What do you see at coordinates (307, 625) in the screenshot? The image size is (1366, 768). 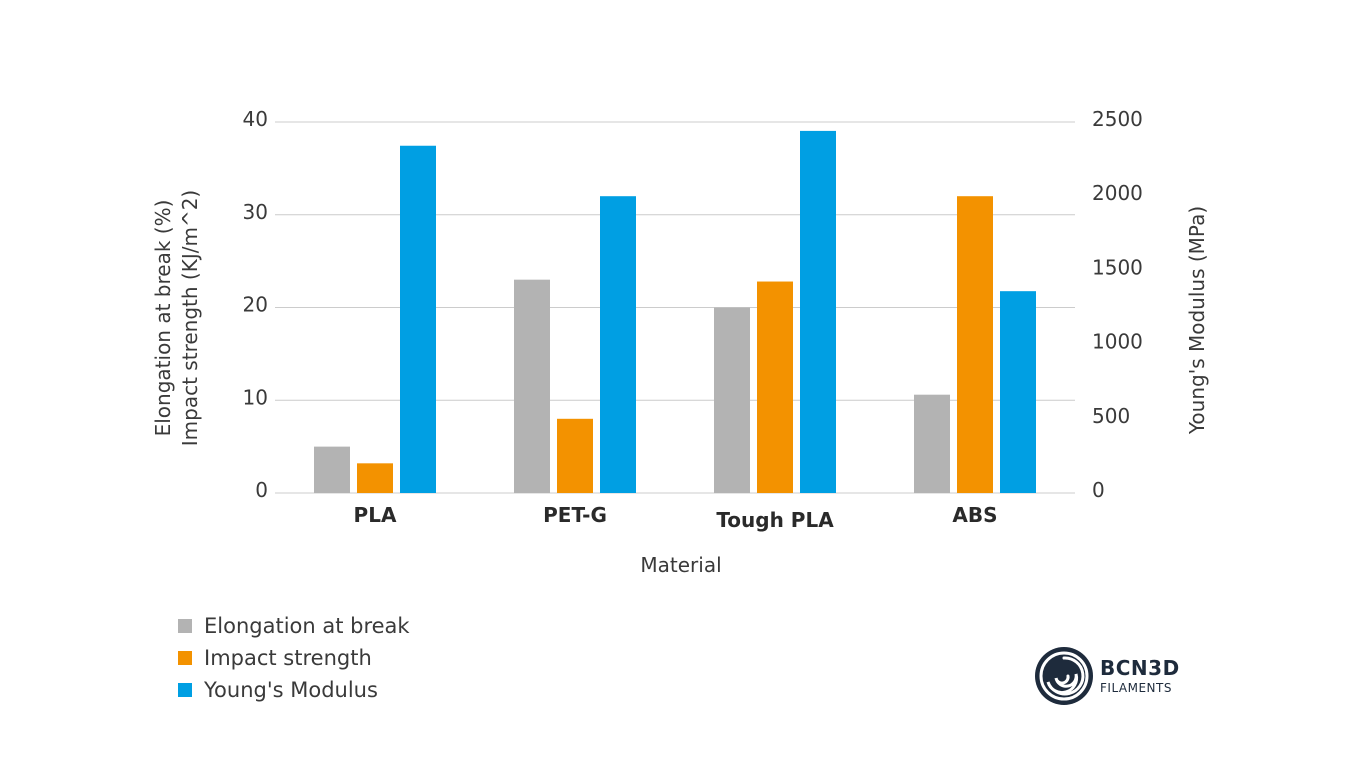 I see `legend-label: Elongation at break` at bounding box center [307, 625].